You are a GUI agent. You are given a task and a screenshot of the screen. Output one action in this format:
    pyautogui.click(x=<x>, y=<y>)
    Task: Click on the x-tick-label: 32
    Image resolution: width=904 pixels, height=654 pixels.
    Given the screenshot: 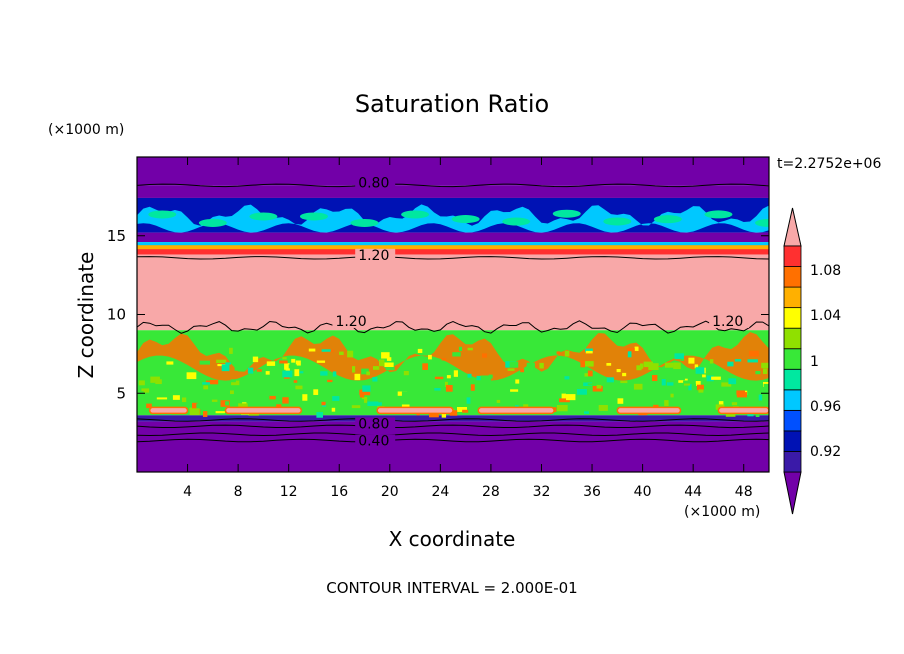 What is the action you would take?
    pyautogui.click(x=542, y=492)
    